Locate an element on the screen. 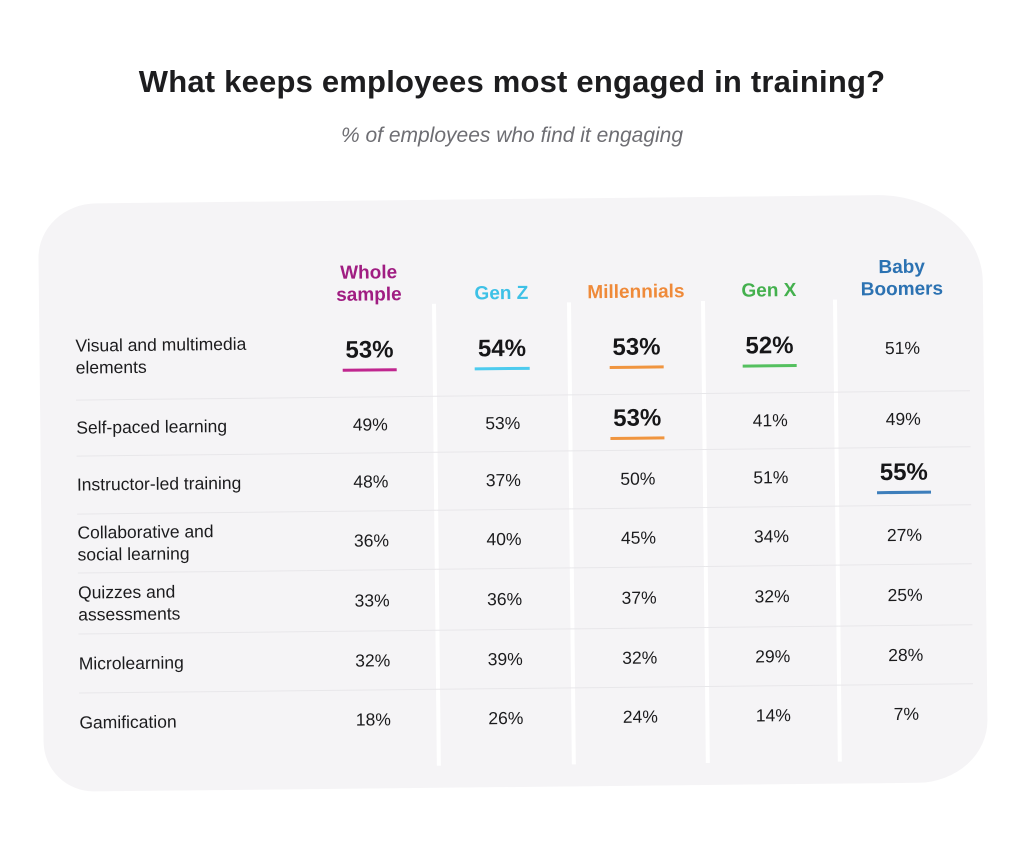  table-cell: 48% is located at coordinates (371, 481).